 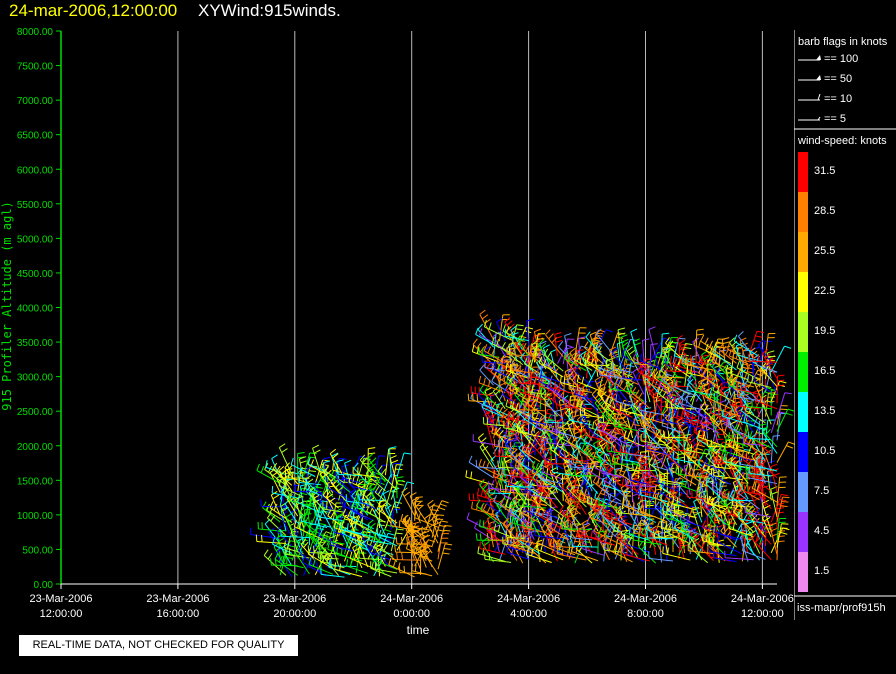 What do you see at coordinates (35, 481) in the screenshot?
I see `y-tick-label: 1500.00` at bounding box center [35, 481].